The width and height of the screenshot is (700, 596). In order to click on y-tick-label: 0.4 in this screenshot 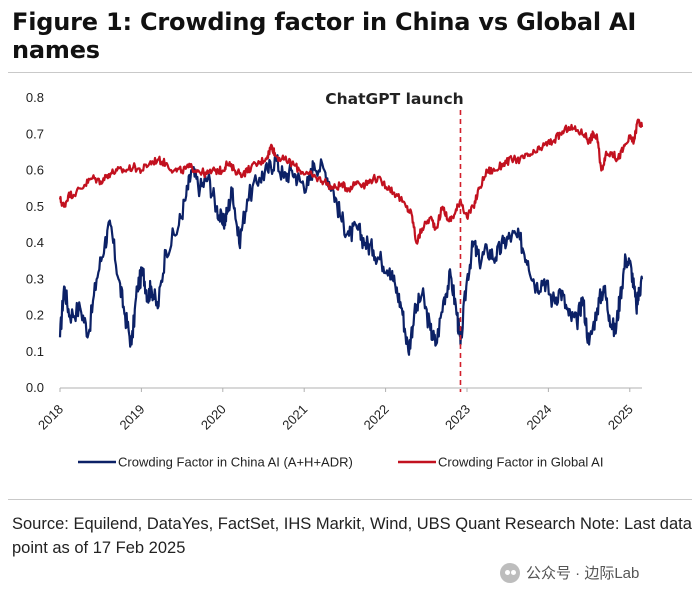, I will do `click(35, 242)`.